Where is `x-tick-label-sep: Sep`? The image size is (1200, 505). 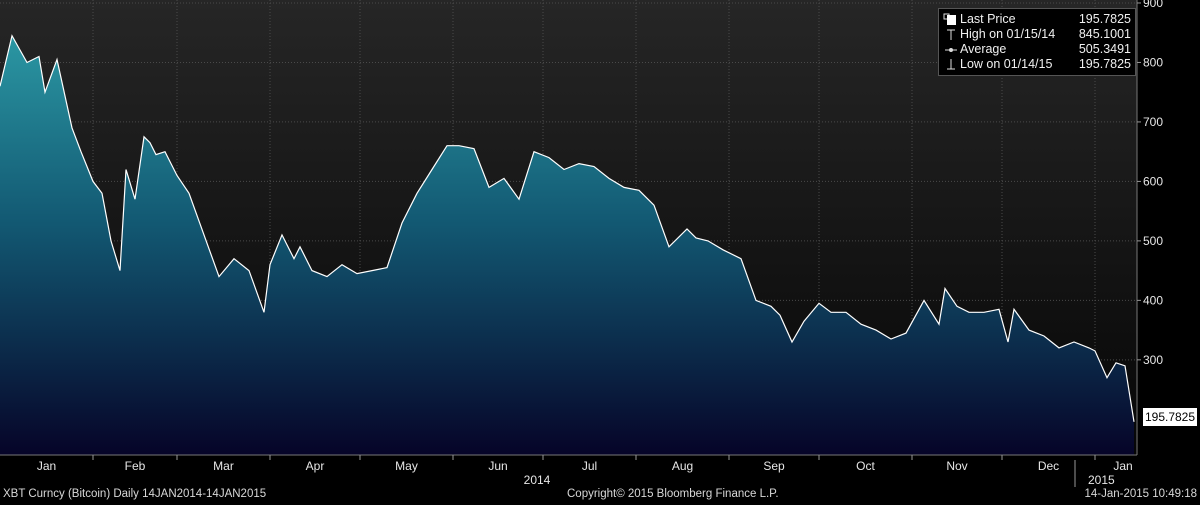
x-tick-label-sep: Sep is located at coordinates (774, 466).